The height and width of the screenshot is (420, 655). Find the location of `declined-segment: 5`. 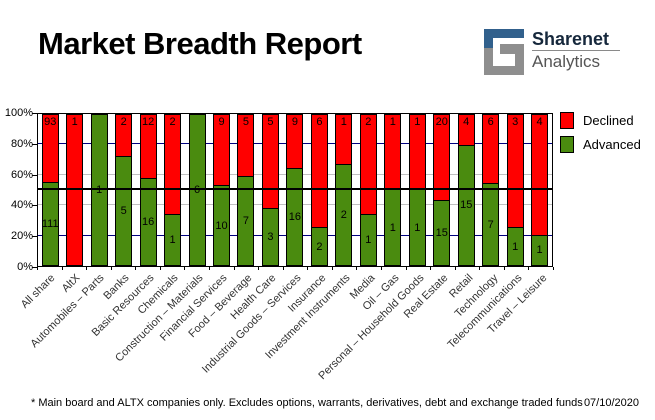

declined-segment: 5 is located at coordinates (246, 146).